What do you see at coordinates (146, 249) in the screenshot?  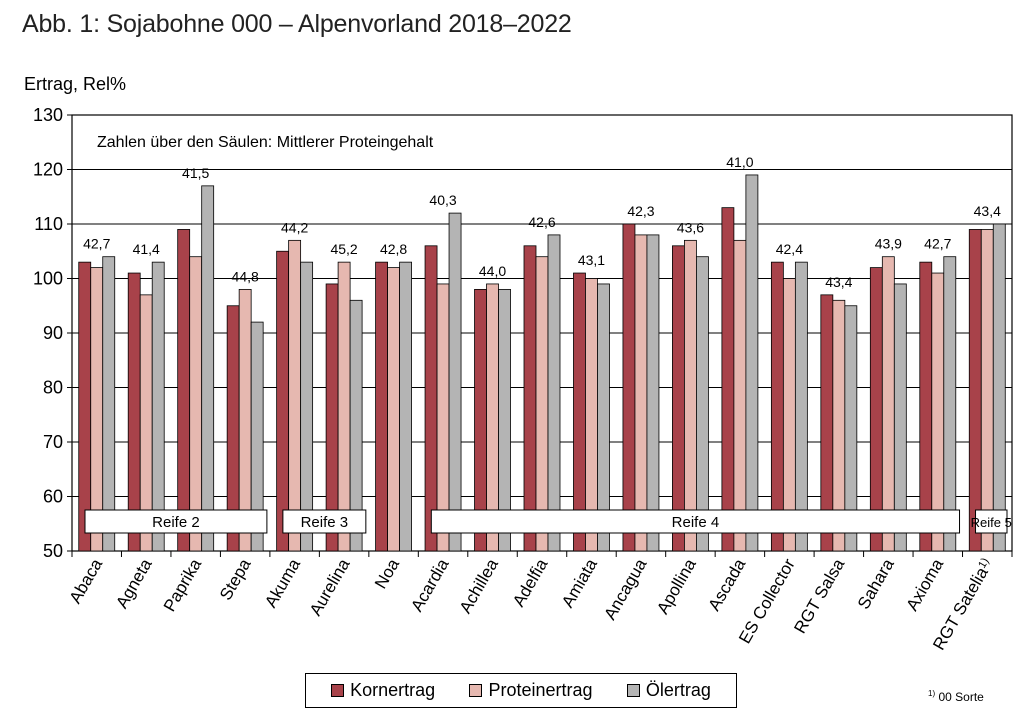 I see `protein-label: 41,4` at bounding box center [146, 249].